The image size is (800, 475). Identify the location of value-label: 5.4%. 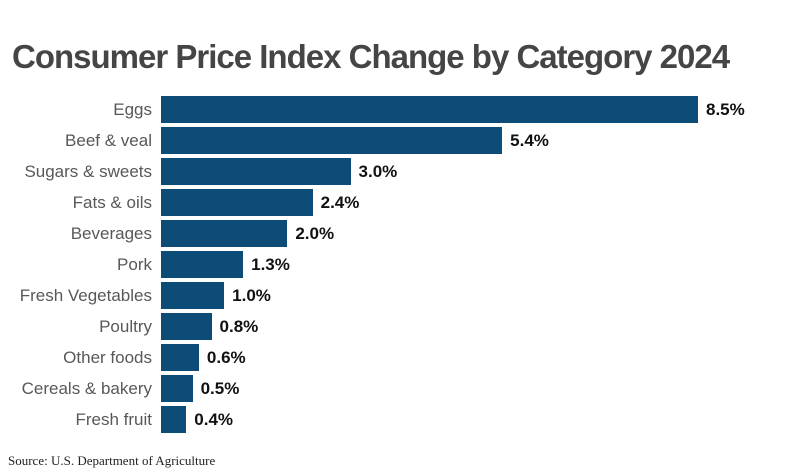
(529, 140).